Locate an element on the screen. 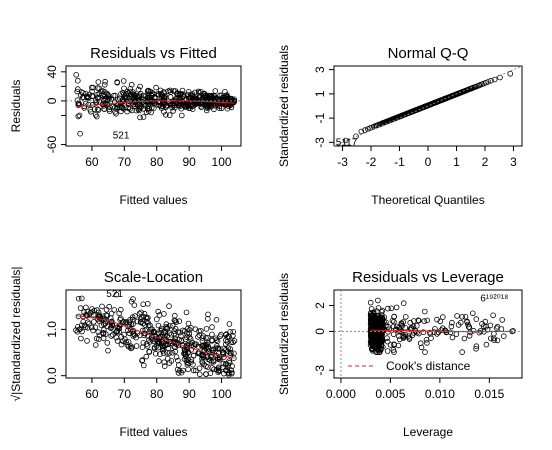  x-tick-label: 0.015 is located at coordinates (489, 394).